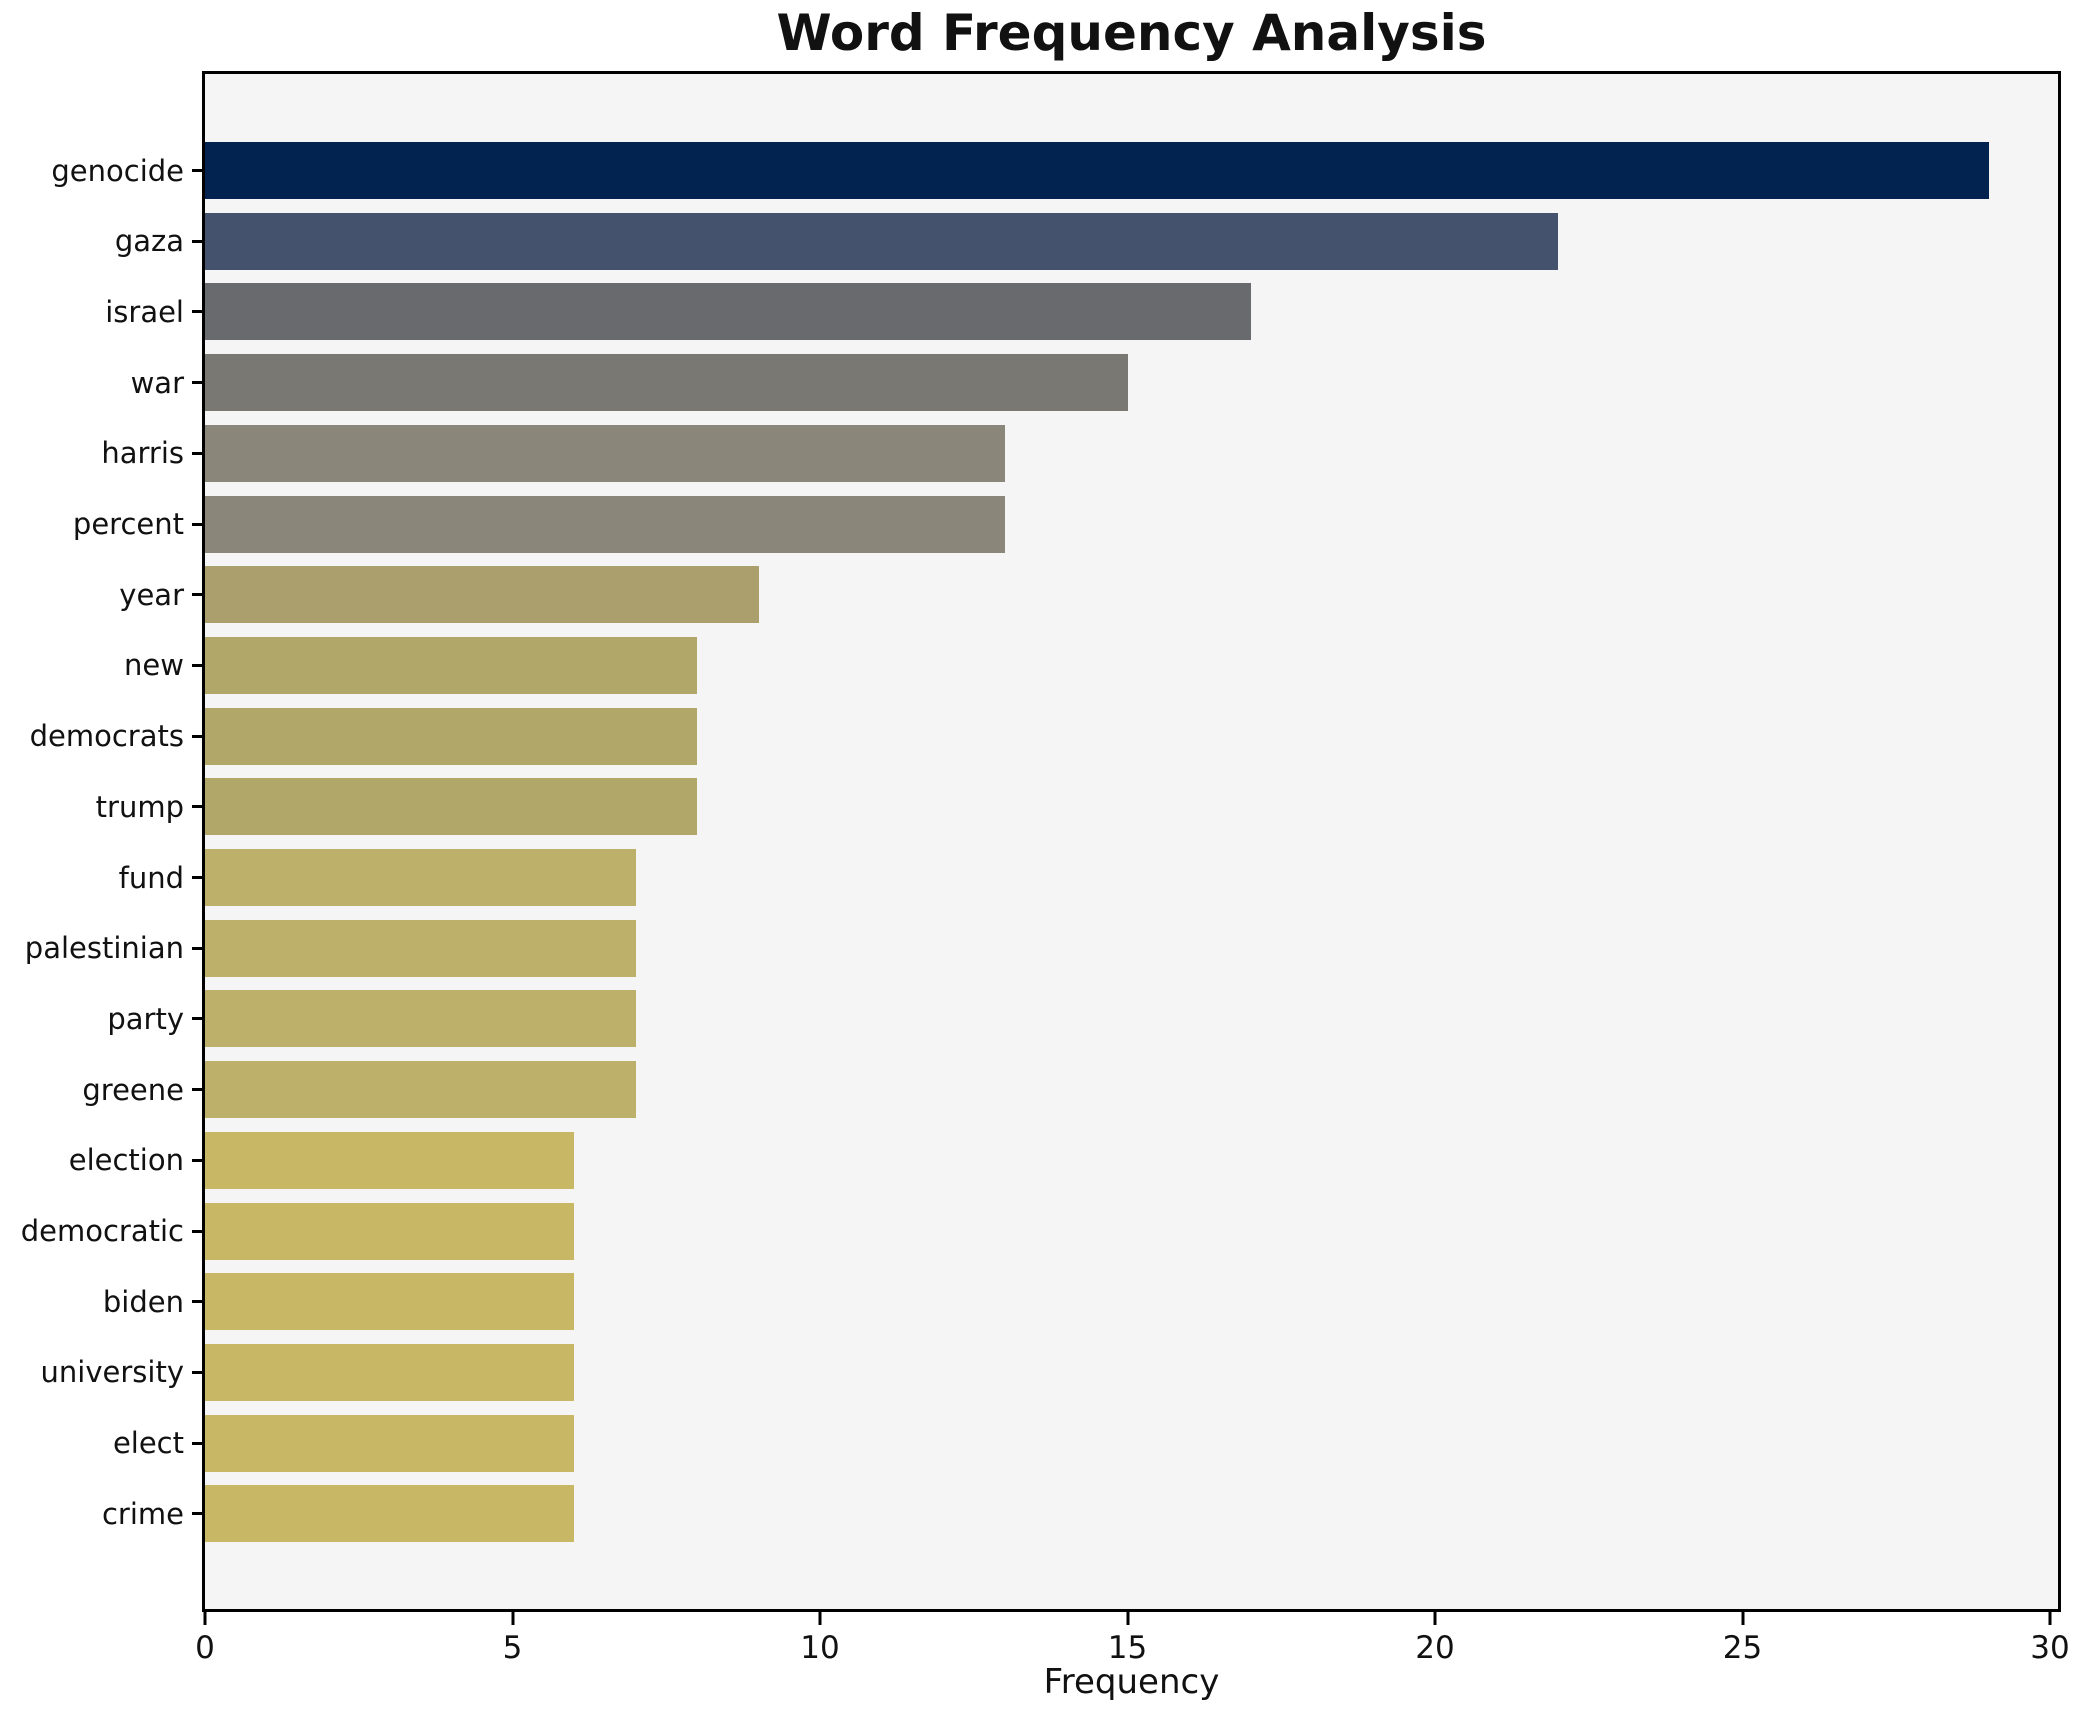 The image size is (2082, 1722). I want to click on bar-genocide, so click(1097, 170).